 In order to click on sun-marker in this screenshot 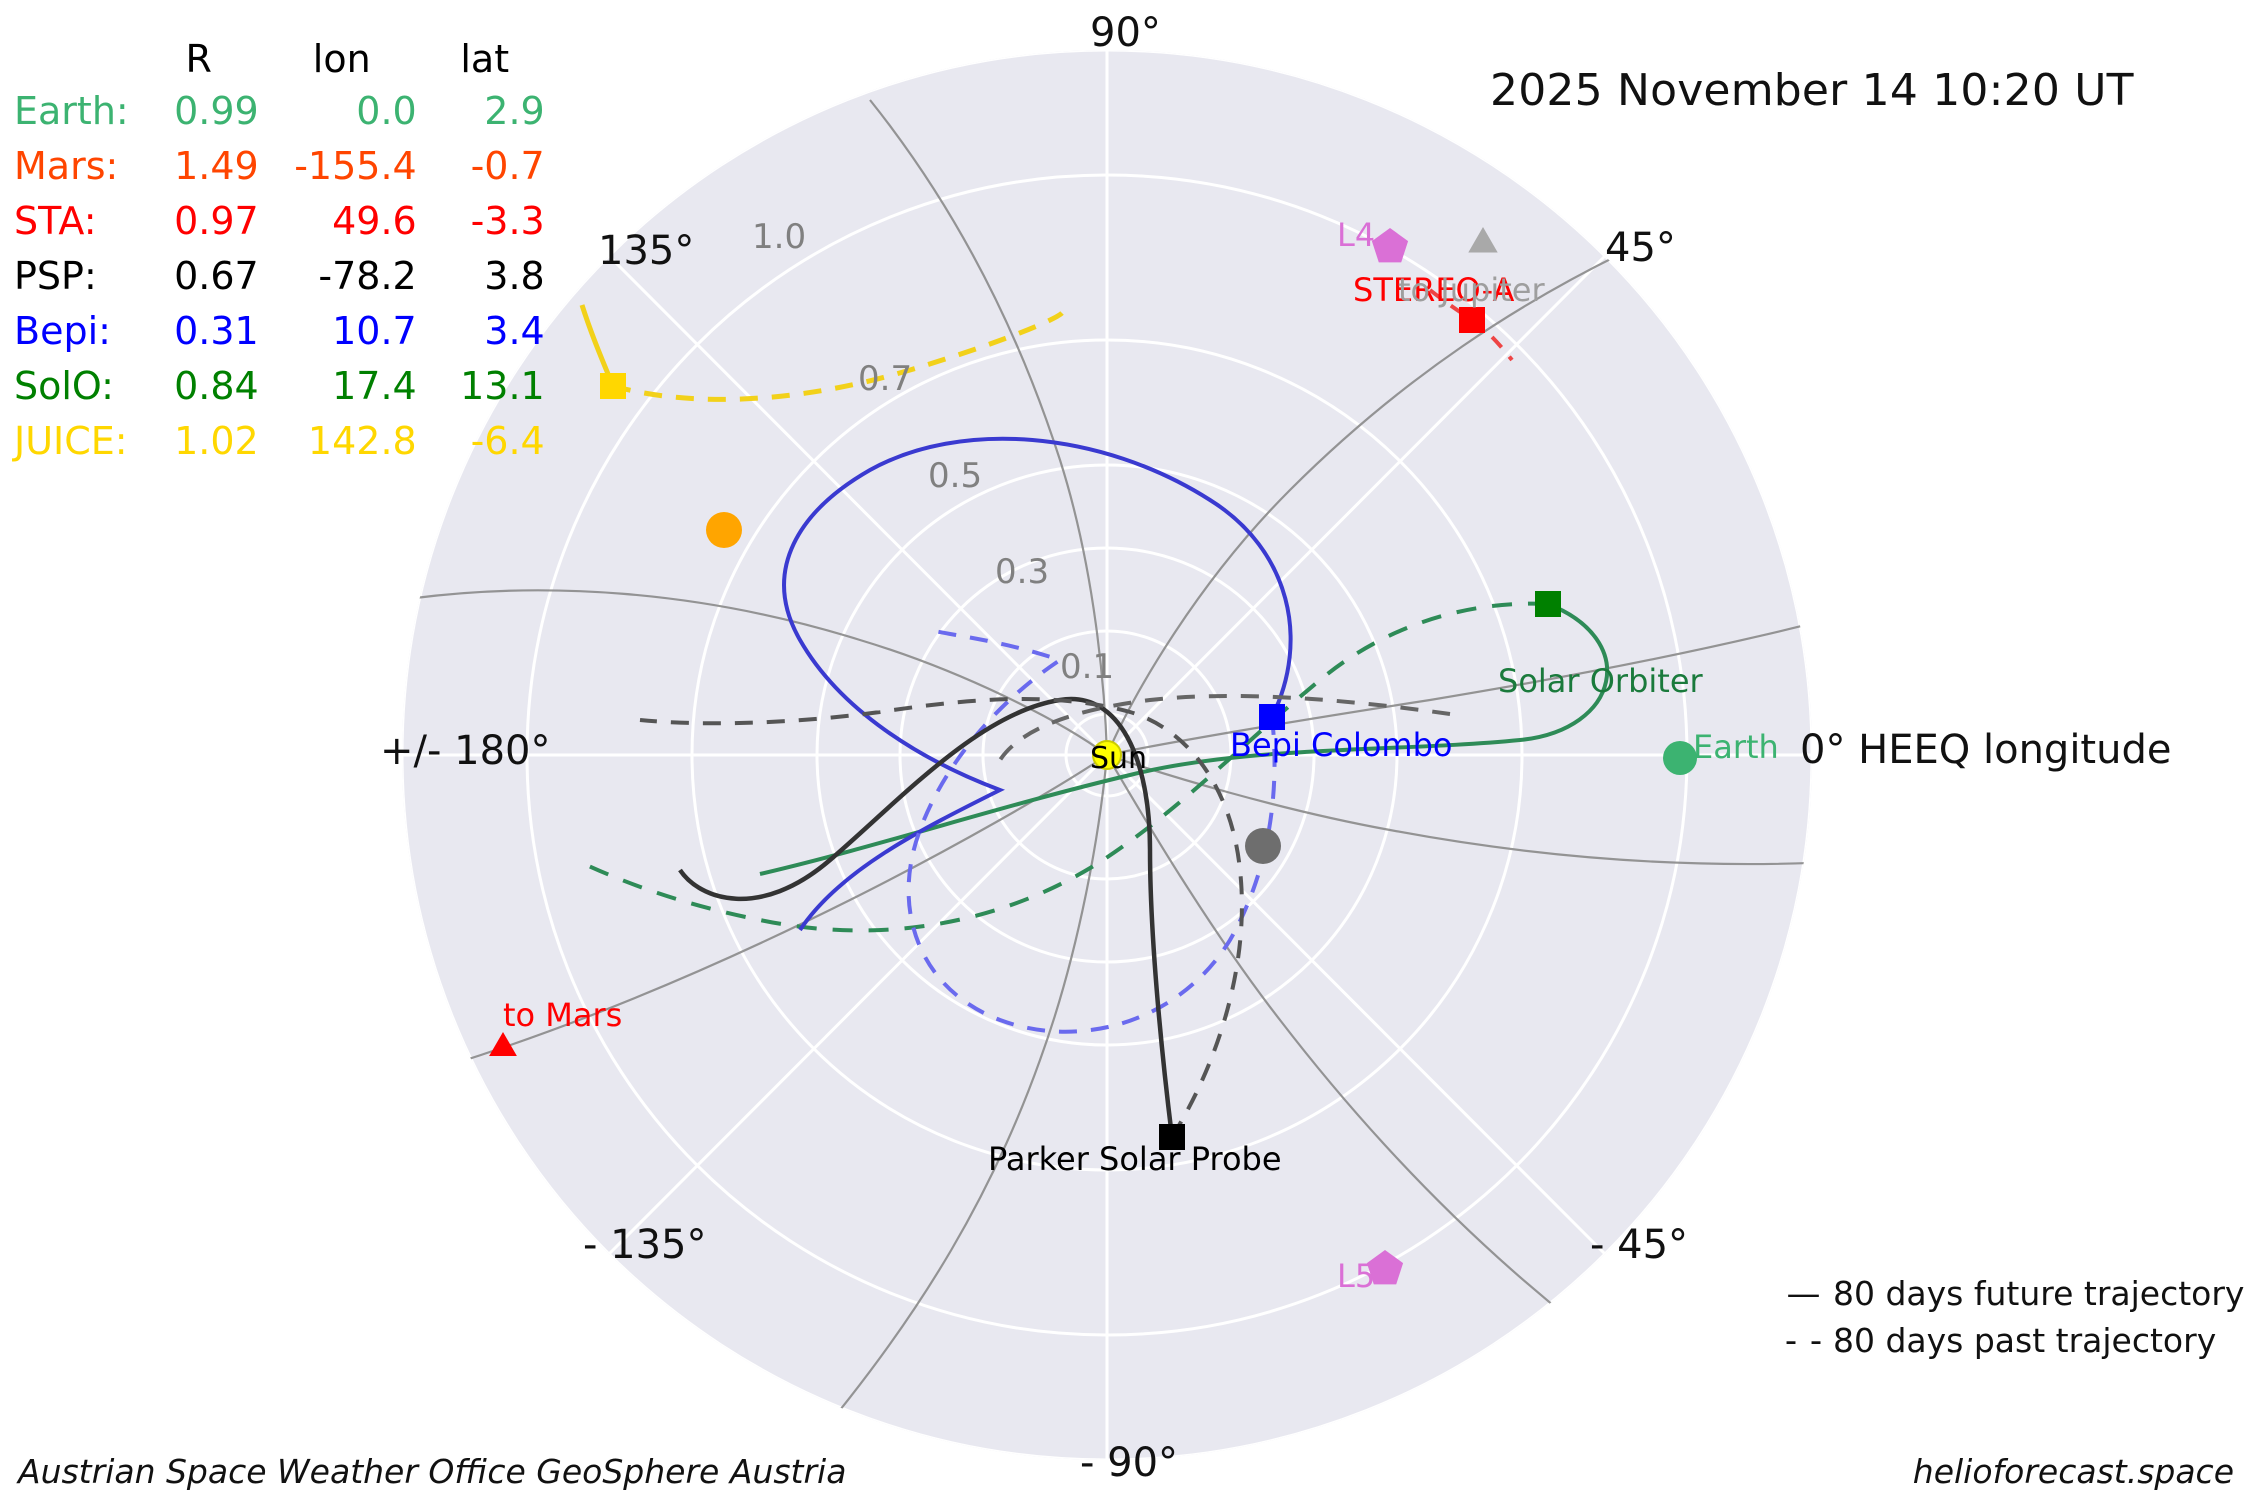, I will do `click(1107, 755)`.